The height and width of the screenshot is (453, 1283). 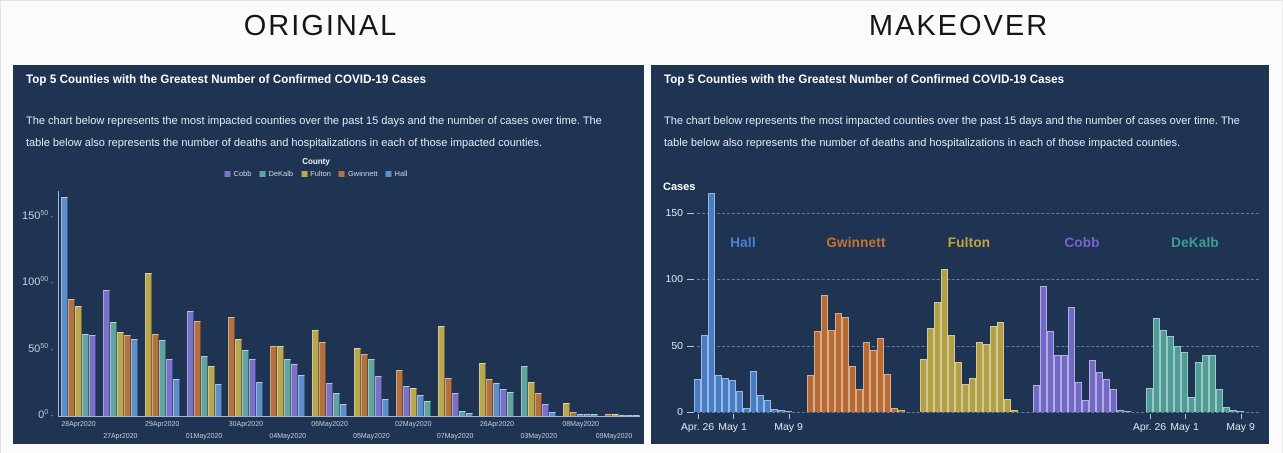 I want to click on bar-hall-26Apr2020, so click(x=697, y=395).